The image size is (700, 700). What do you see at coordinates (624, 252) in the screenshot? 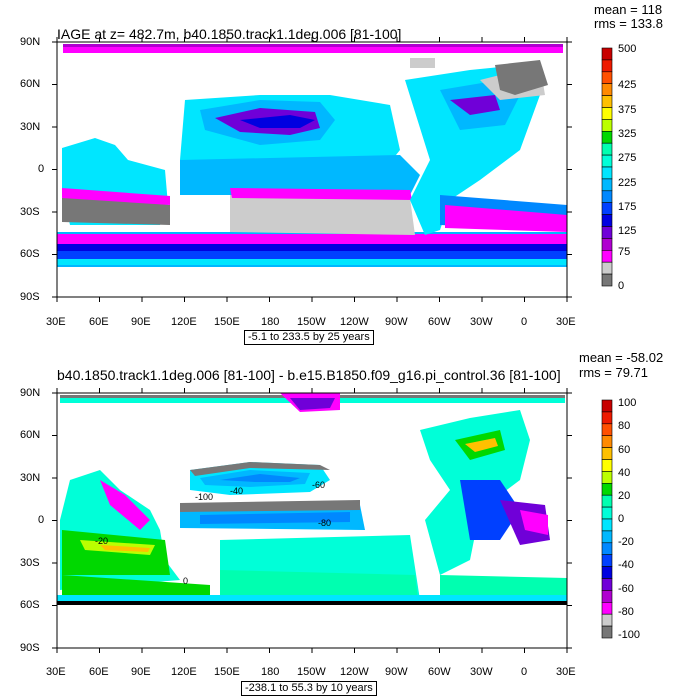
I see `colorbar-label: 75` at bounding box center [624, 252].